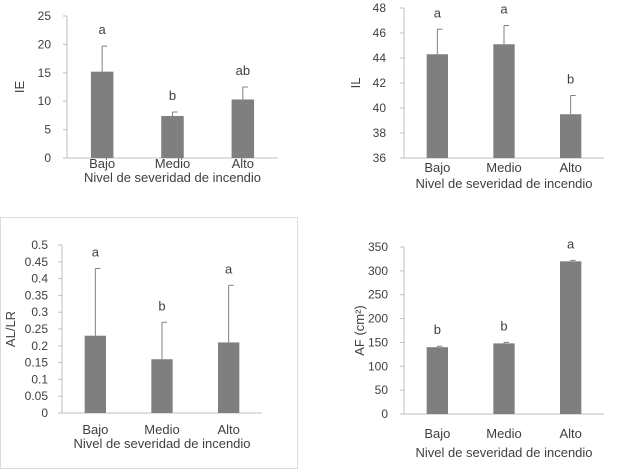  I want to click on y-tick-label: 36, so click(380, 158).